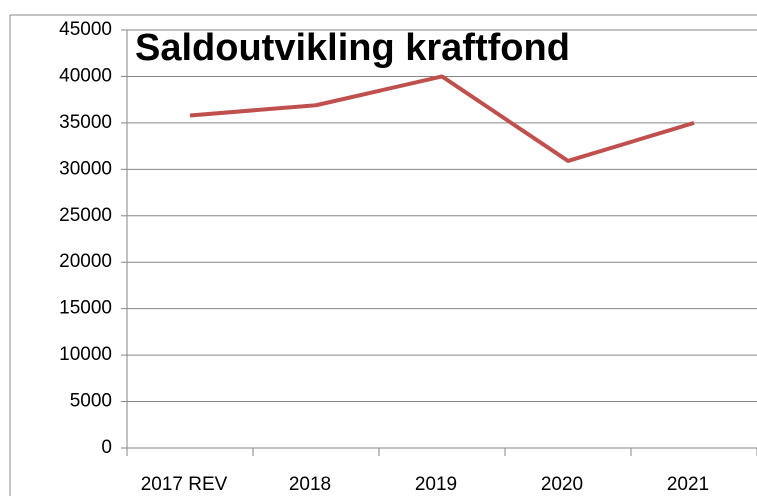 The height and width of the screenshot is (496, 757). Describe the element at coordinates (85, 308) in the screenshot. I see `y-tick-label: 15000` at that location.